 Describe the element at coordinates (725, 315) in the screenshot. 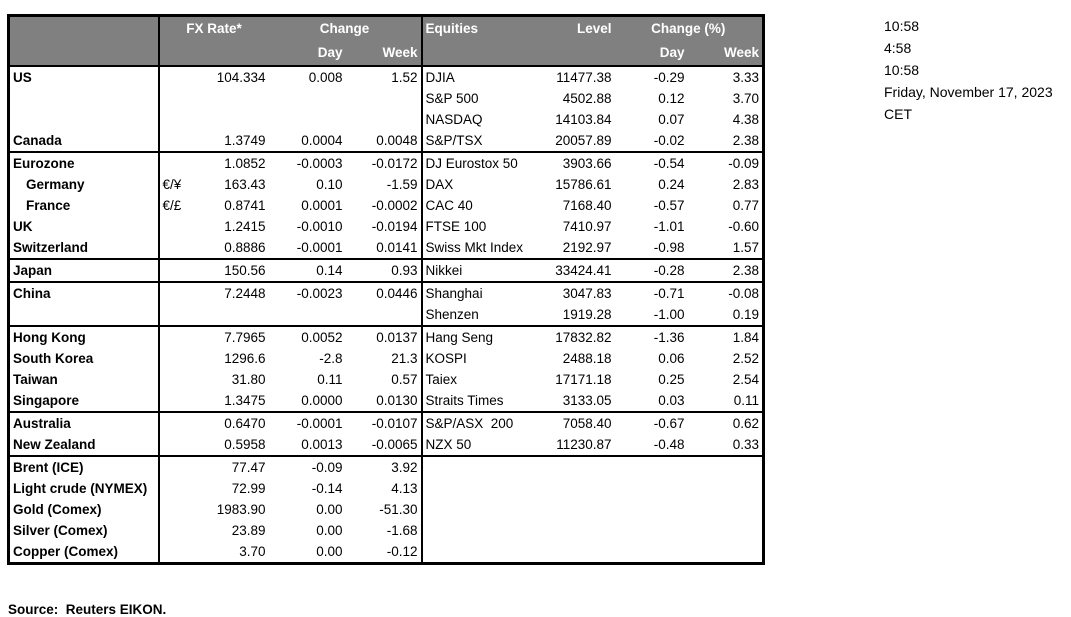

I see `equity-change-week-value: 0.19` at that location.